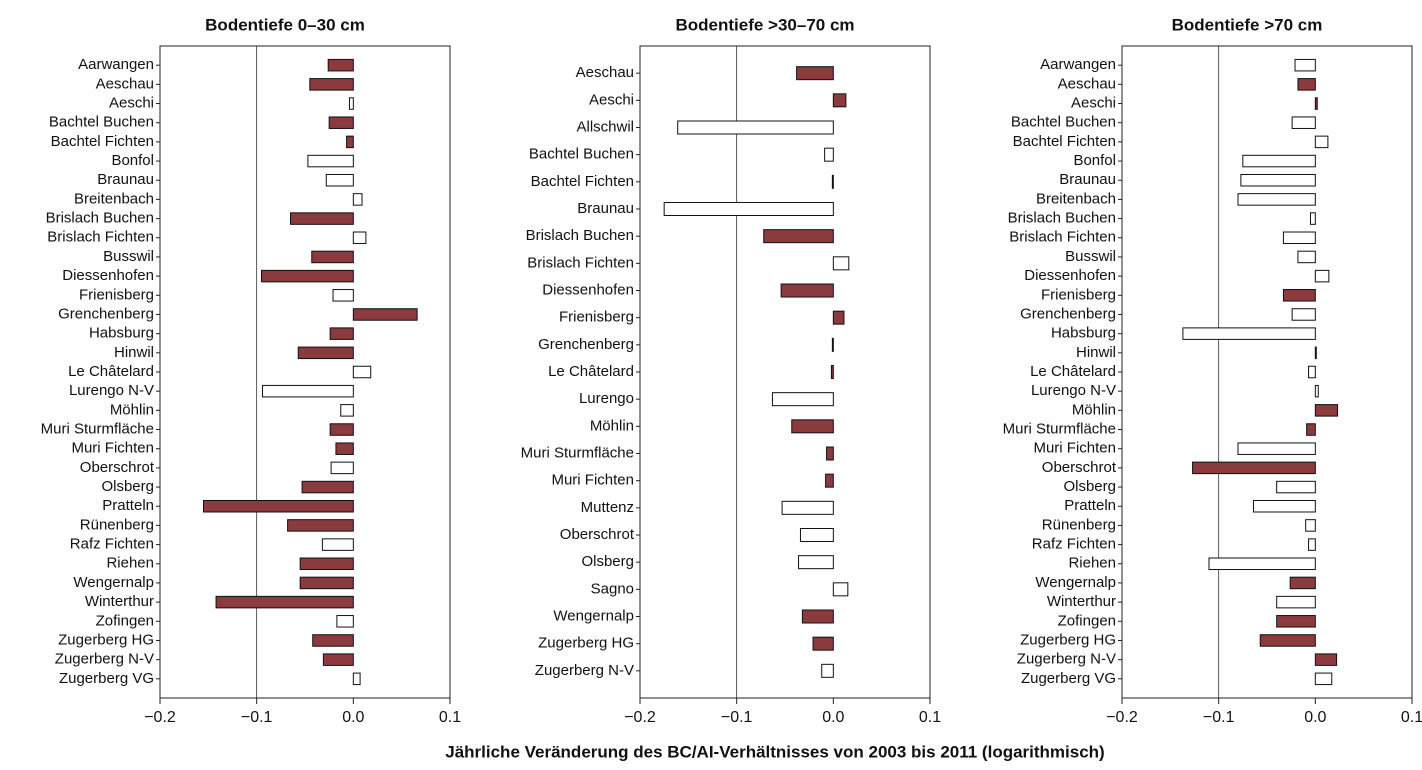 Image resolution: width=1422 pixels, height=770 pixels. I want to click on category-label: Rünenberg, so click(117, 524).